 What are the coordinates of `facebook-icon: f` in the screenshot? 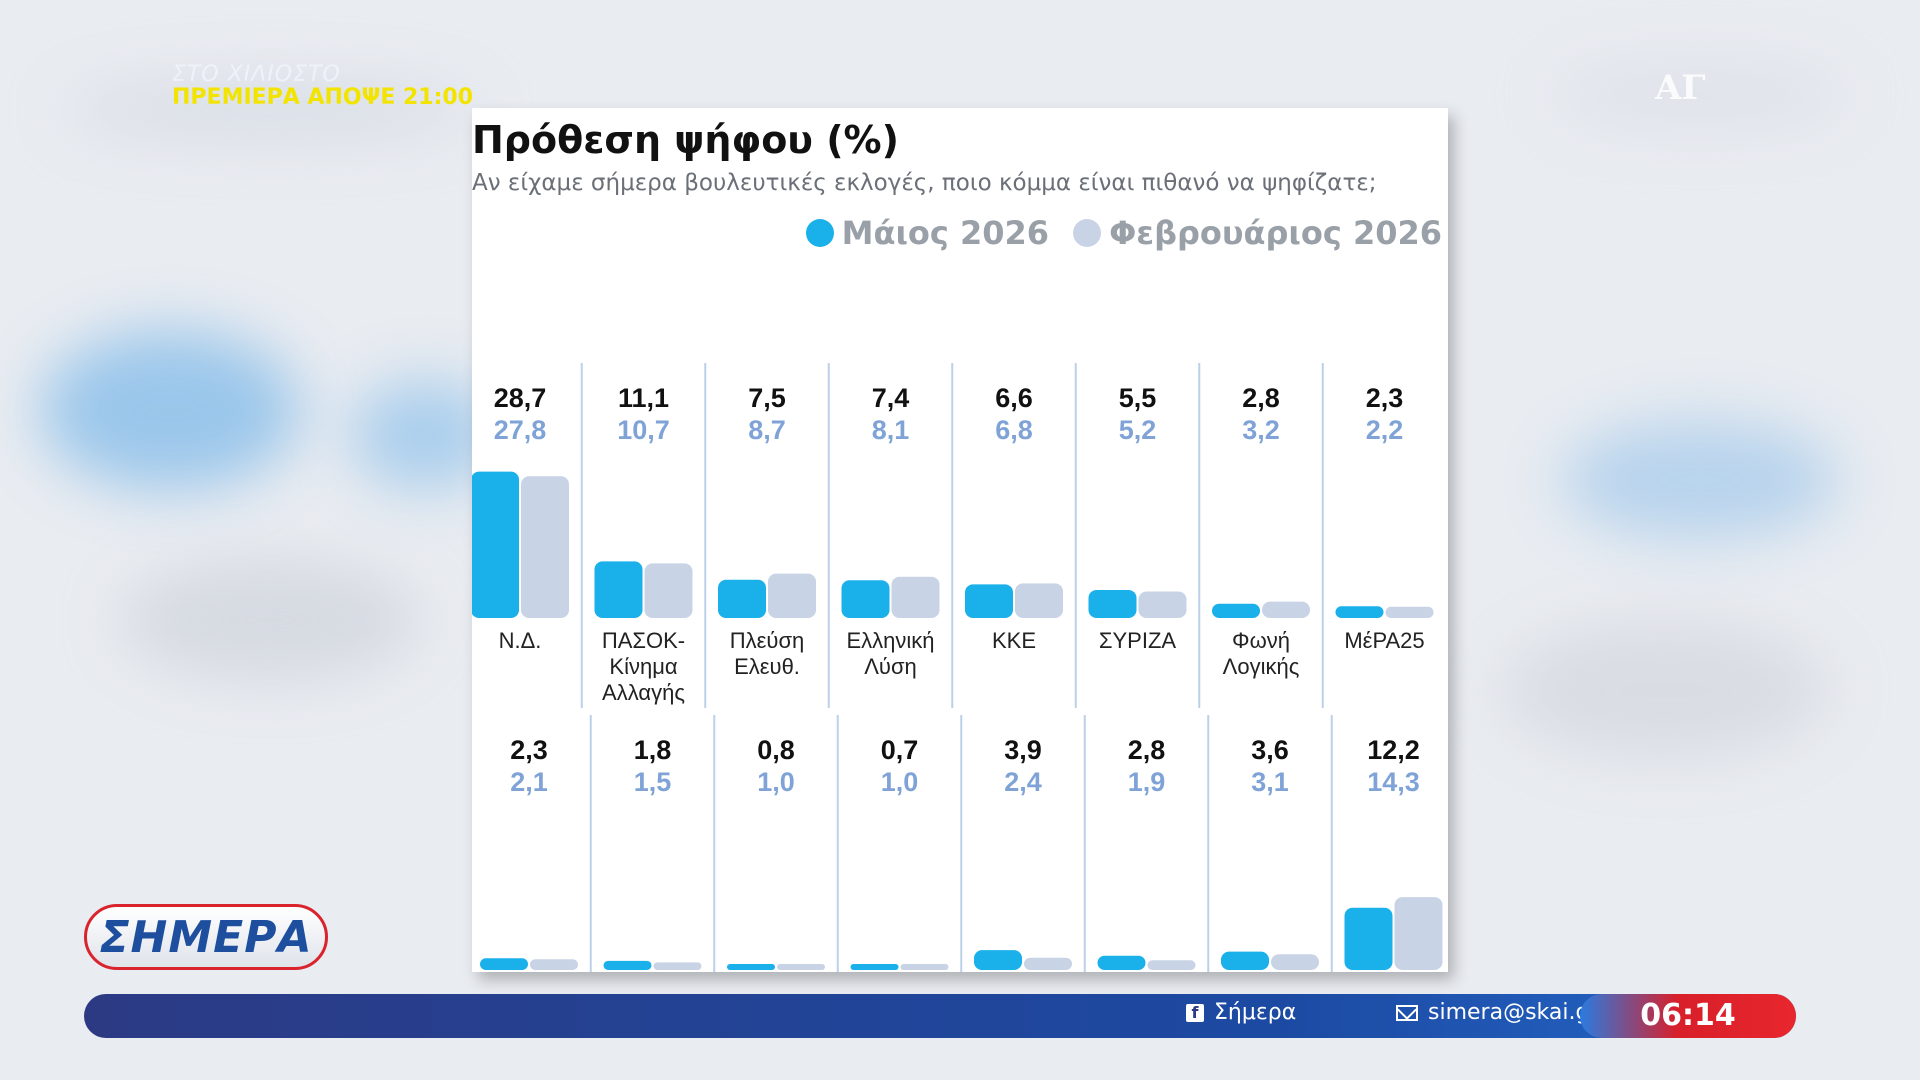 It's located at (1195, 1012).